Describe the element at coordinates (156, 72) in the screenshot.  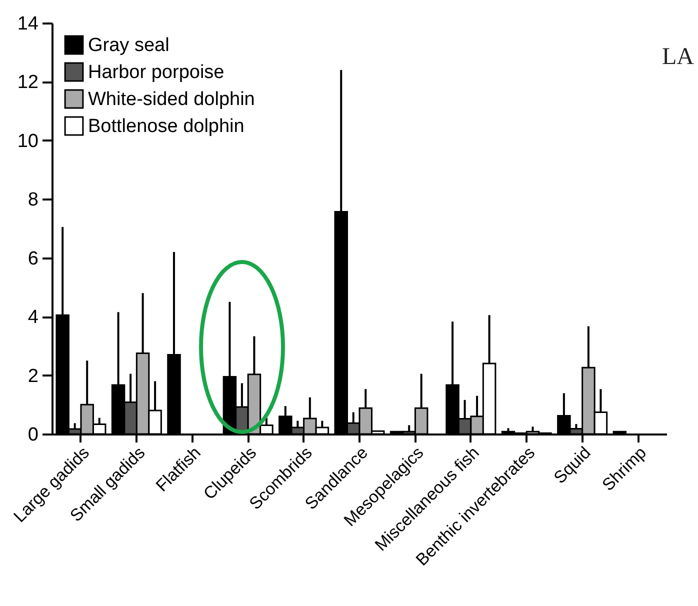
I see `legend-label: Harbor porpoise` at that location.